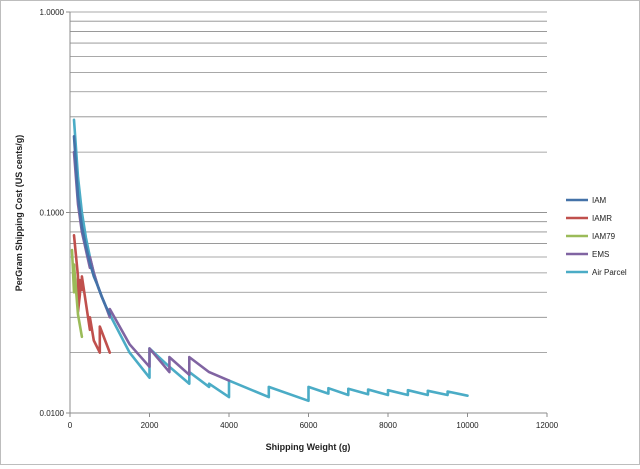  What do you see at coordinates (52, 213) in the screenshot?
I see `y-tick-label: 0.1000` at bounding box center [52, 213].